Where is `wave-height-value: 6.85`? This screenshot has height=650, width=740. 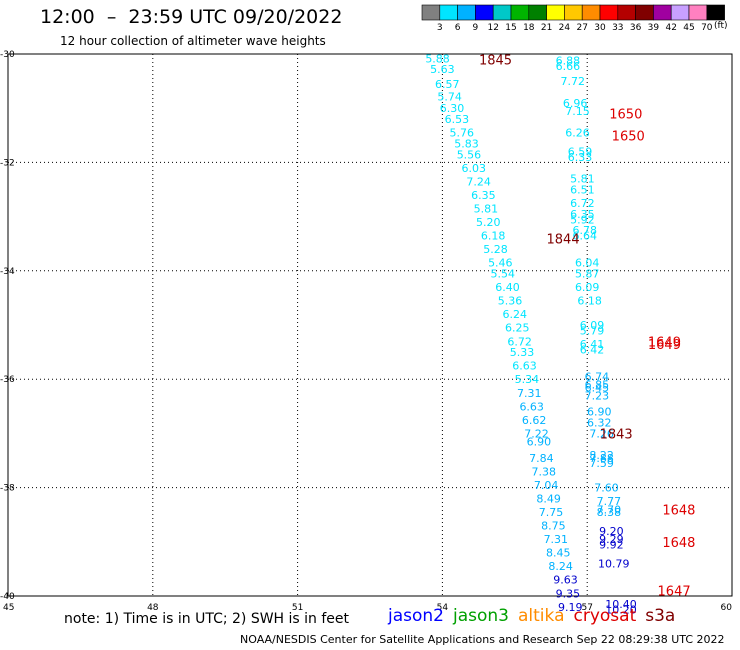
wave-height-value: 6.85 is located at coordinates (597, 385).